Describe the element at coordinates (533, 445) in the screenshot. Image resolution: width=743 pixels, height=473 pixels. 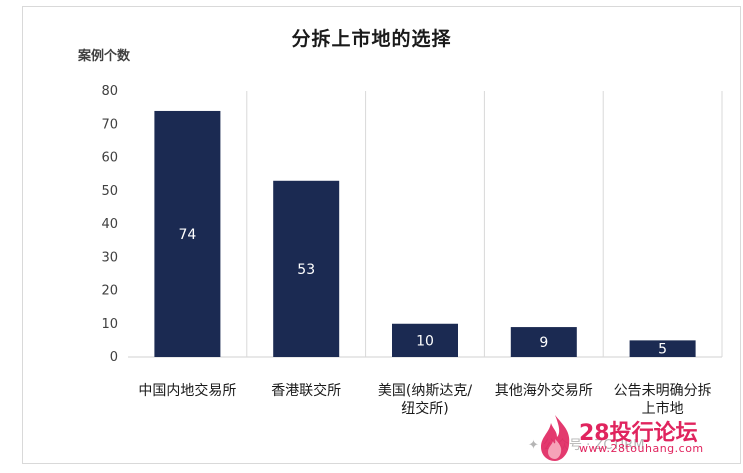
I see `wechat-icon: ✦` at that location.